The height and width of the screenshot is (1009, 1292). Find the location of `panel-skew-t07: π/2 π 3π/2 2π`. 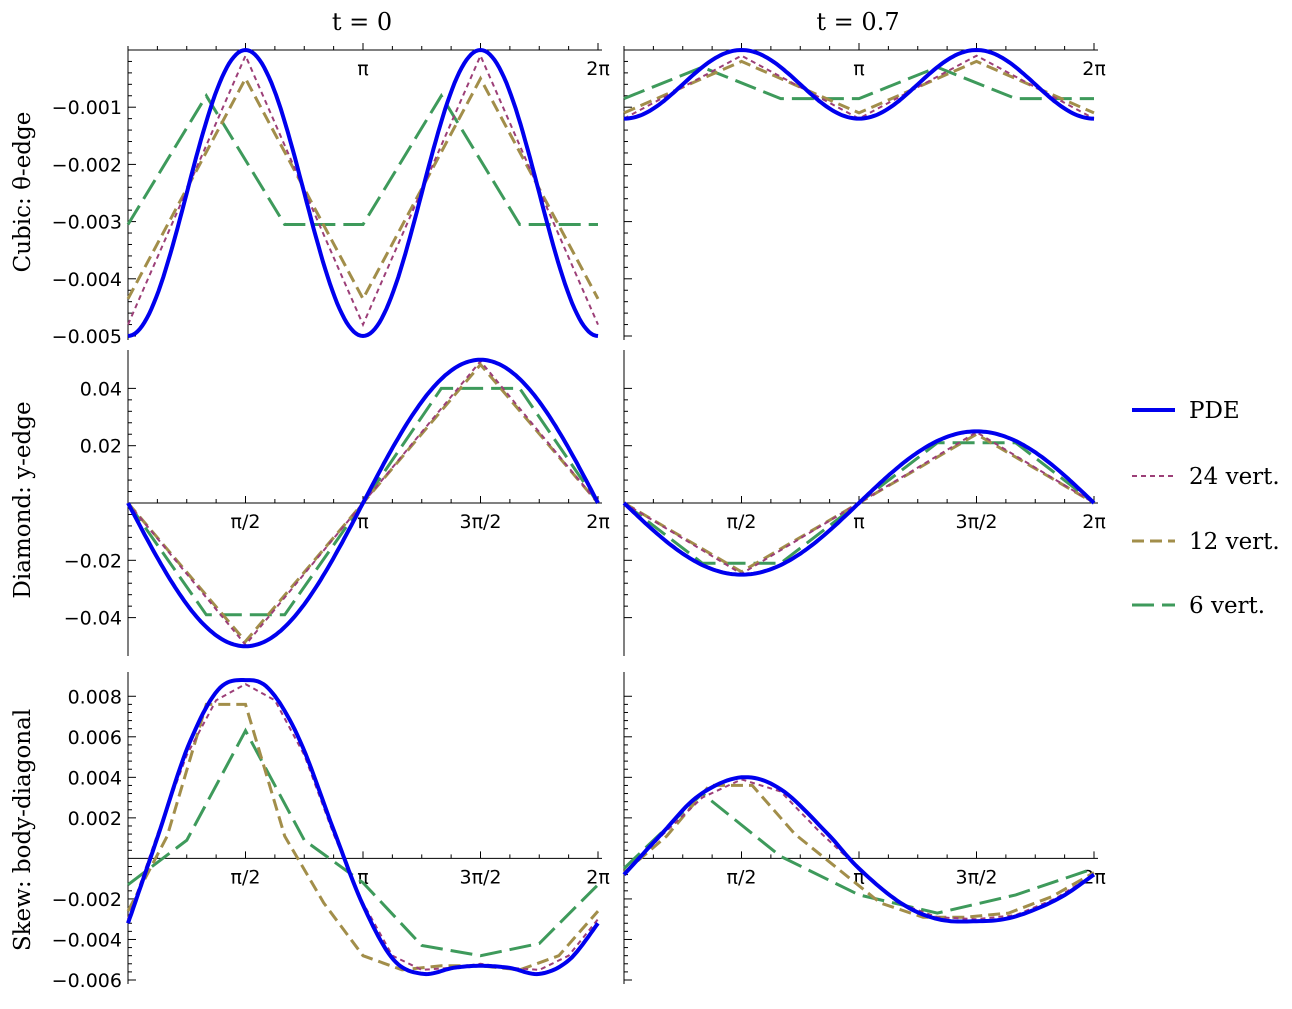

panel-skew-t07: π/2 π 3π/2 2π is located at coordinates (864, 828).